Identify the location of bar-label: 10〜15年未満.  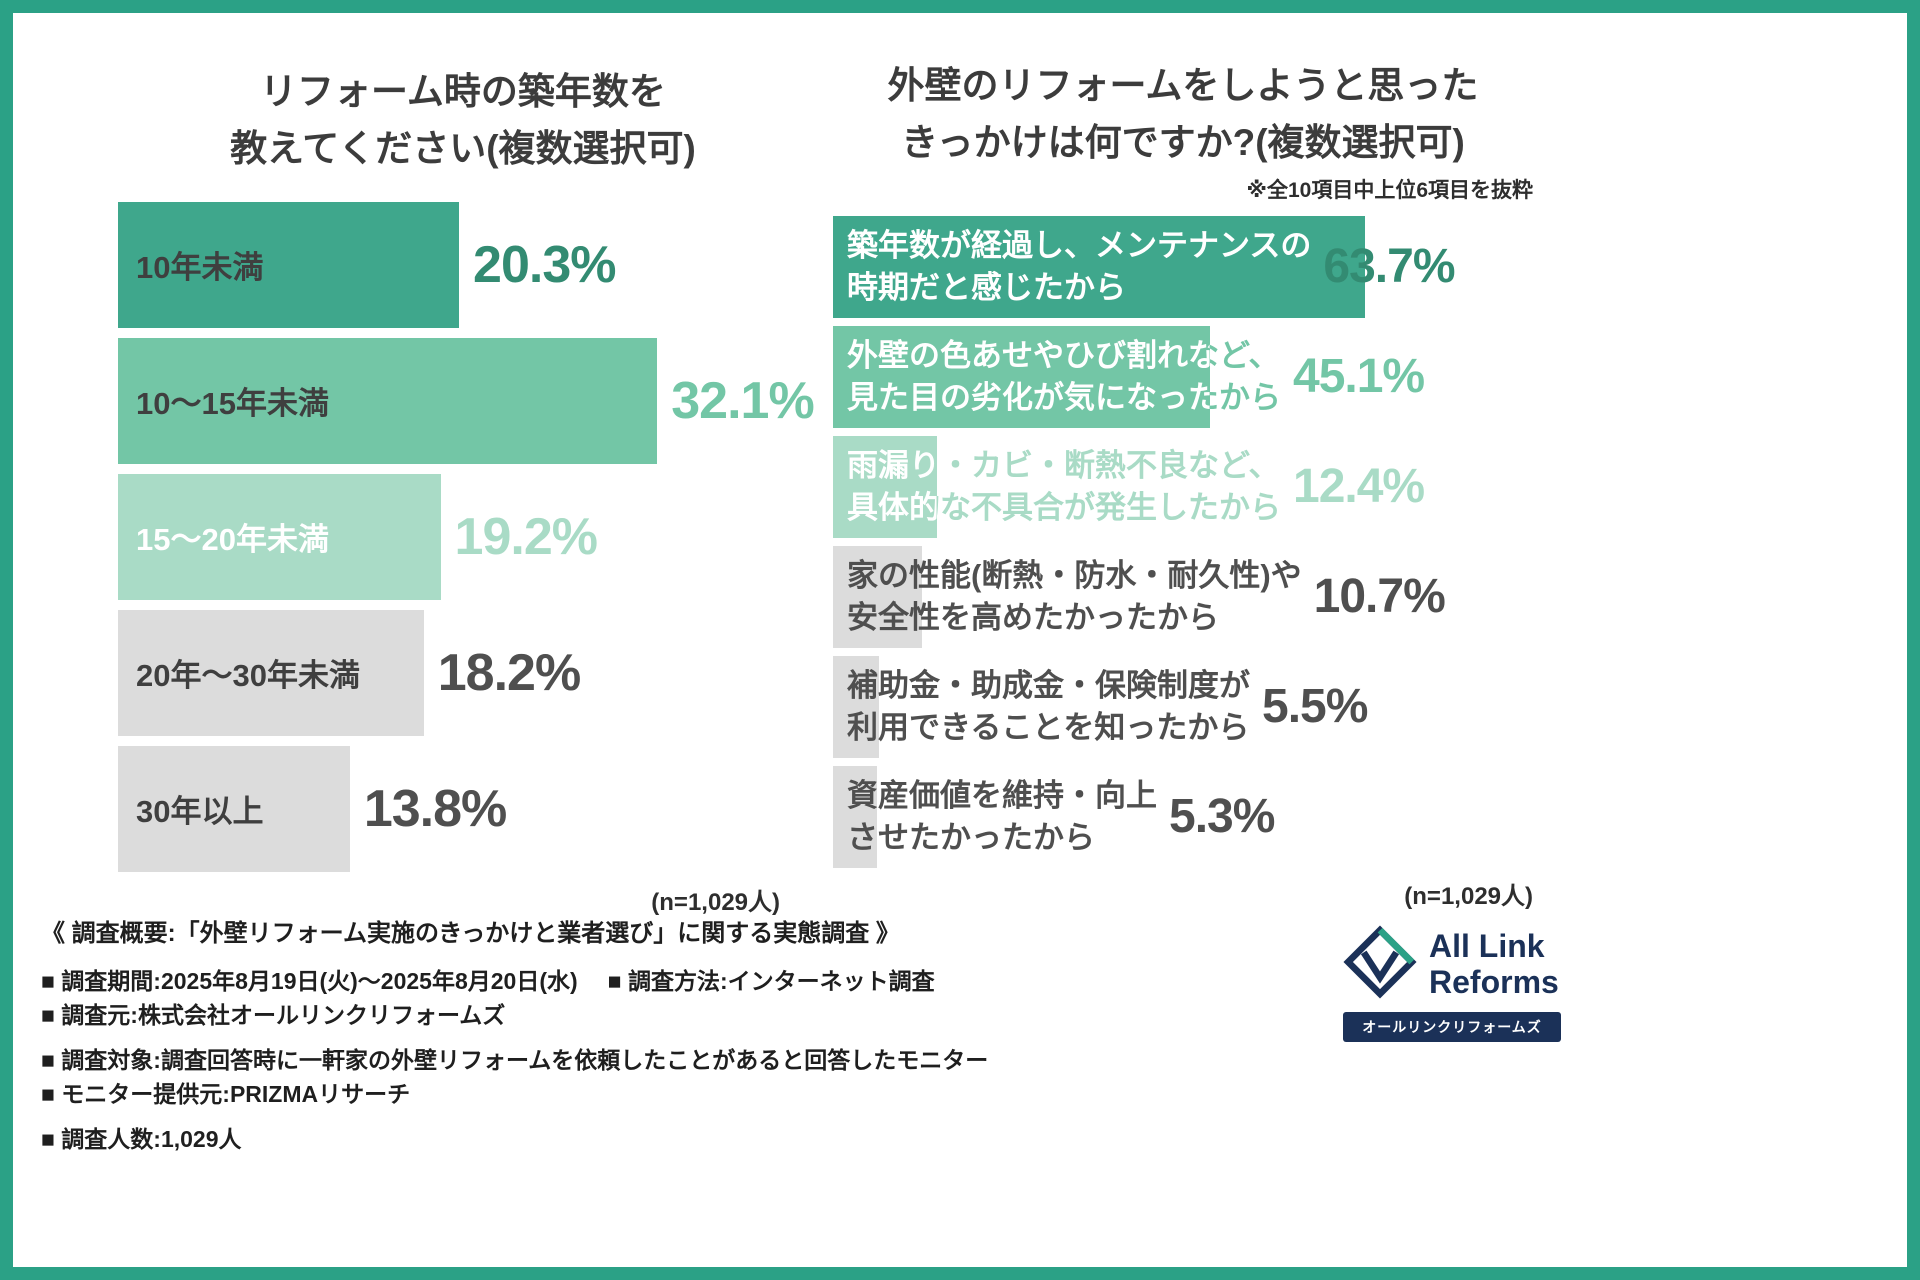
(232, 404).